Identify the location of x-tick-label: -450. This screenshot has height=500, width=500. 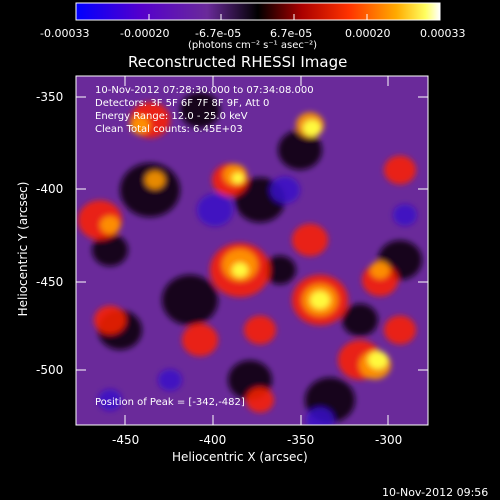
(126, 440).